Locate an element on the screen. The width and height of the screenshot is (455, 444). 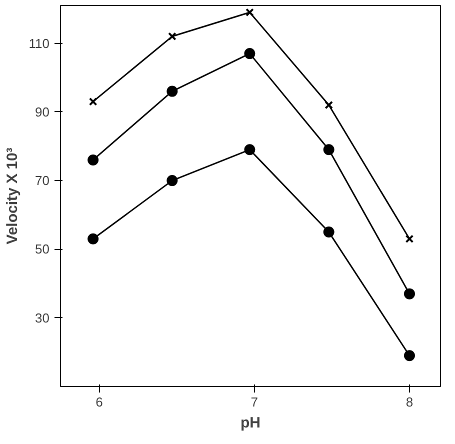
y-tick-label: 30 is located at coordinates (42, 318).